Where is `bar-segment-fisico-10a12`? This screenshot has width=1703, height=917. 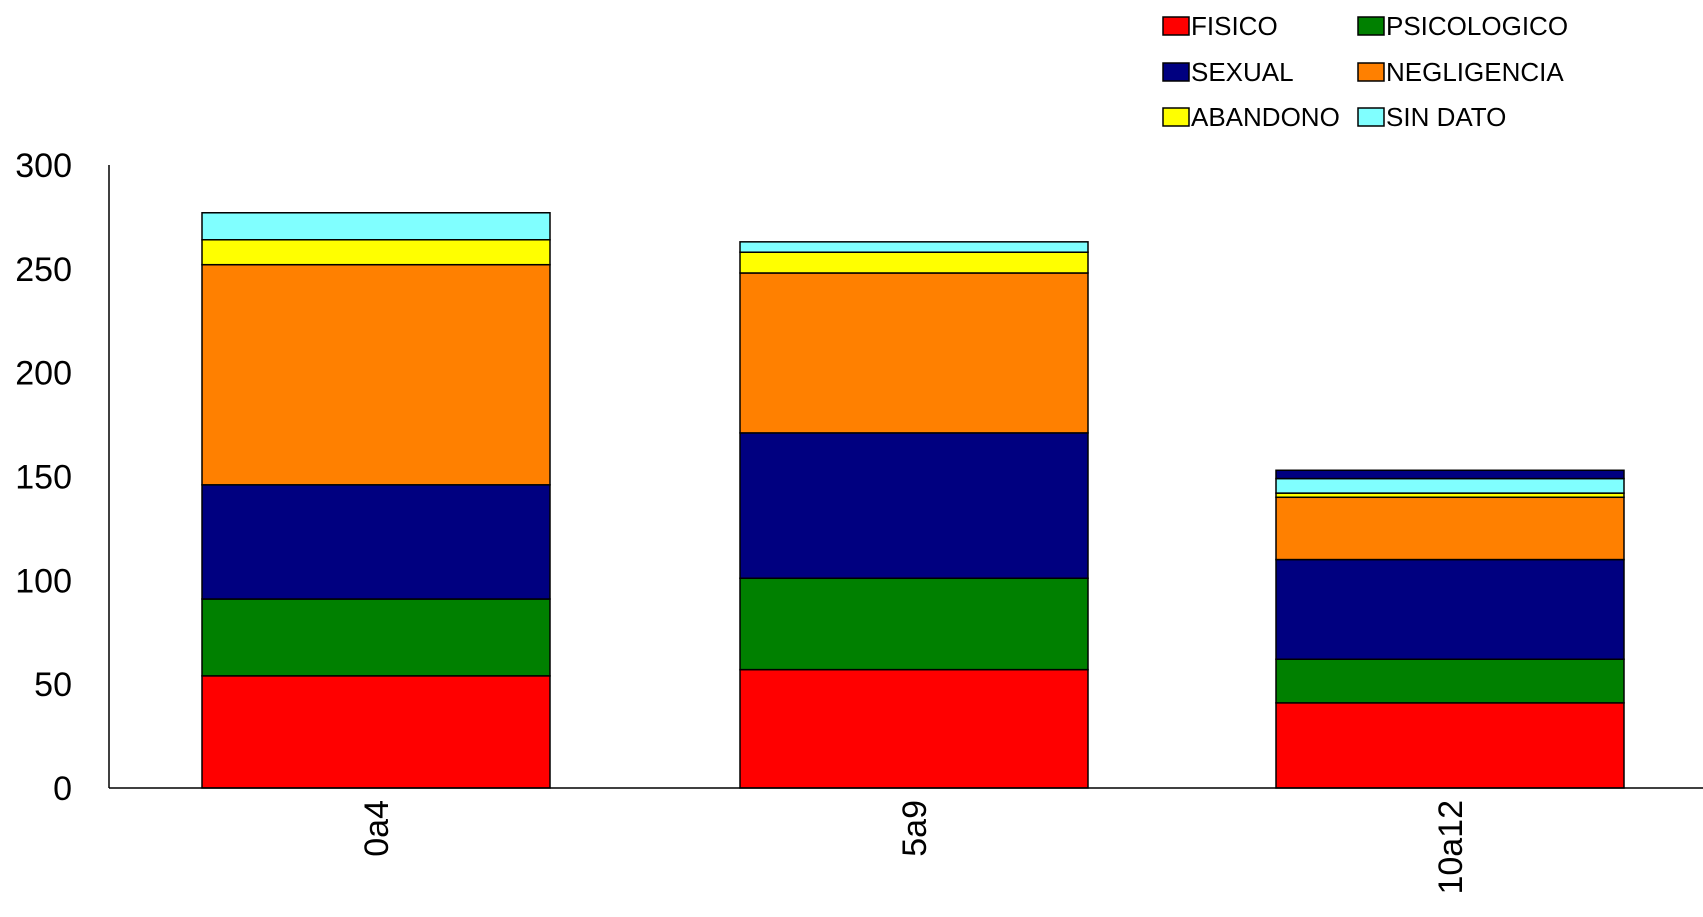
bar-segment-fisico-10a12 is located at coordinates (1450, 745).